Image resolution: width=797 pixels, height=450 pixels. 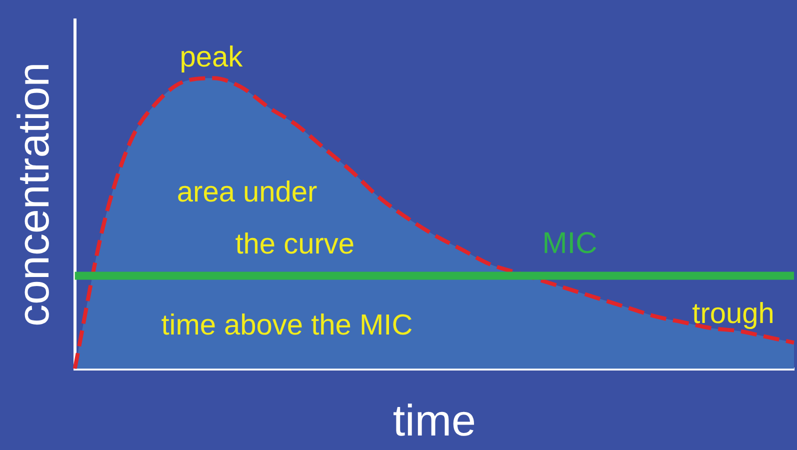 I want to click on annotation: area under the curve, so click(x=265, y=218).